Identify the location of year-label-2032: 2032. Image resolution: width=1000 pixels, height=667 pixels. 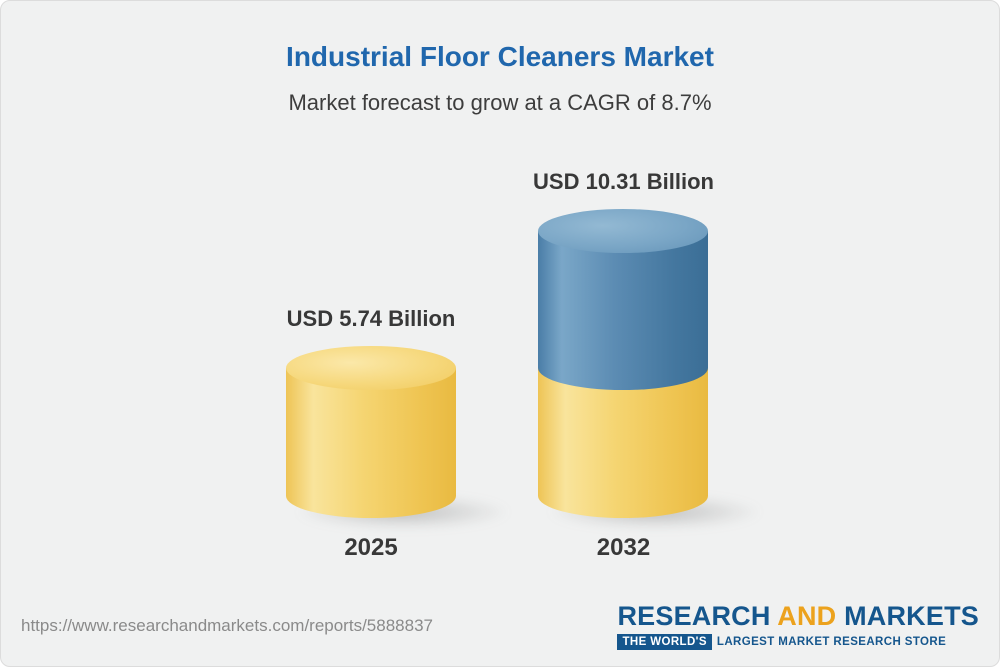
(623, 547).